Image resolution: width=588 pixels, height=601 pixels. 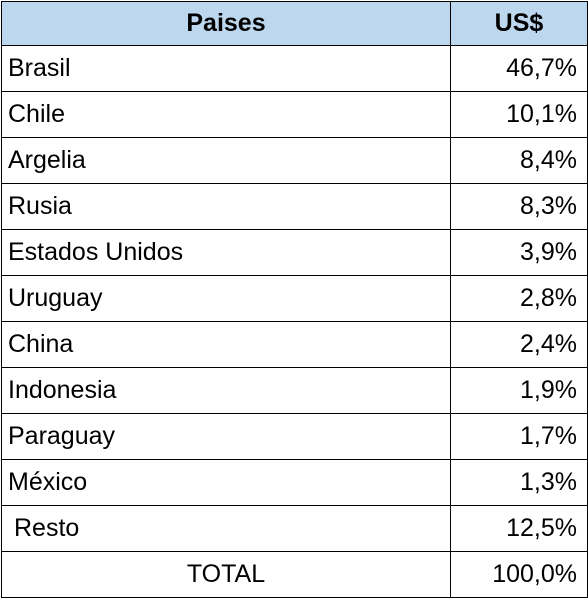 I want to click on table-row: Estados Unidos 3,9%, so click(x=294, y=252).